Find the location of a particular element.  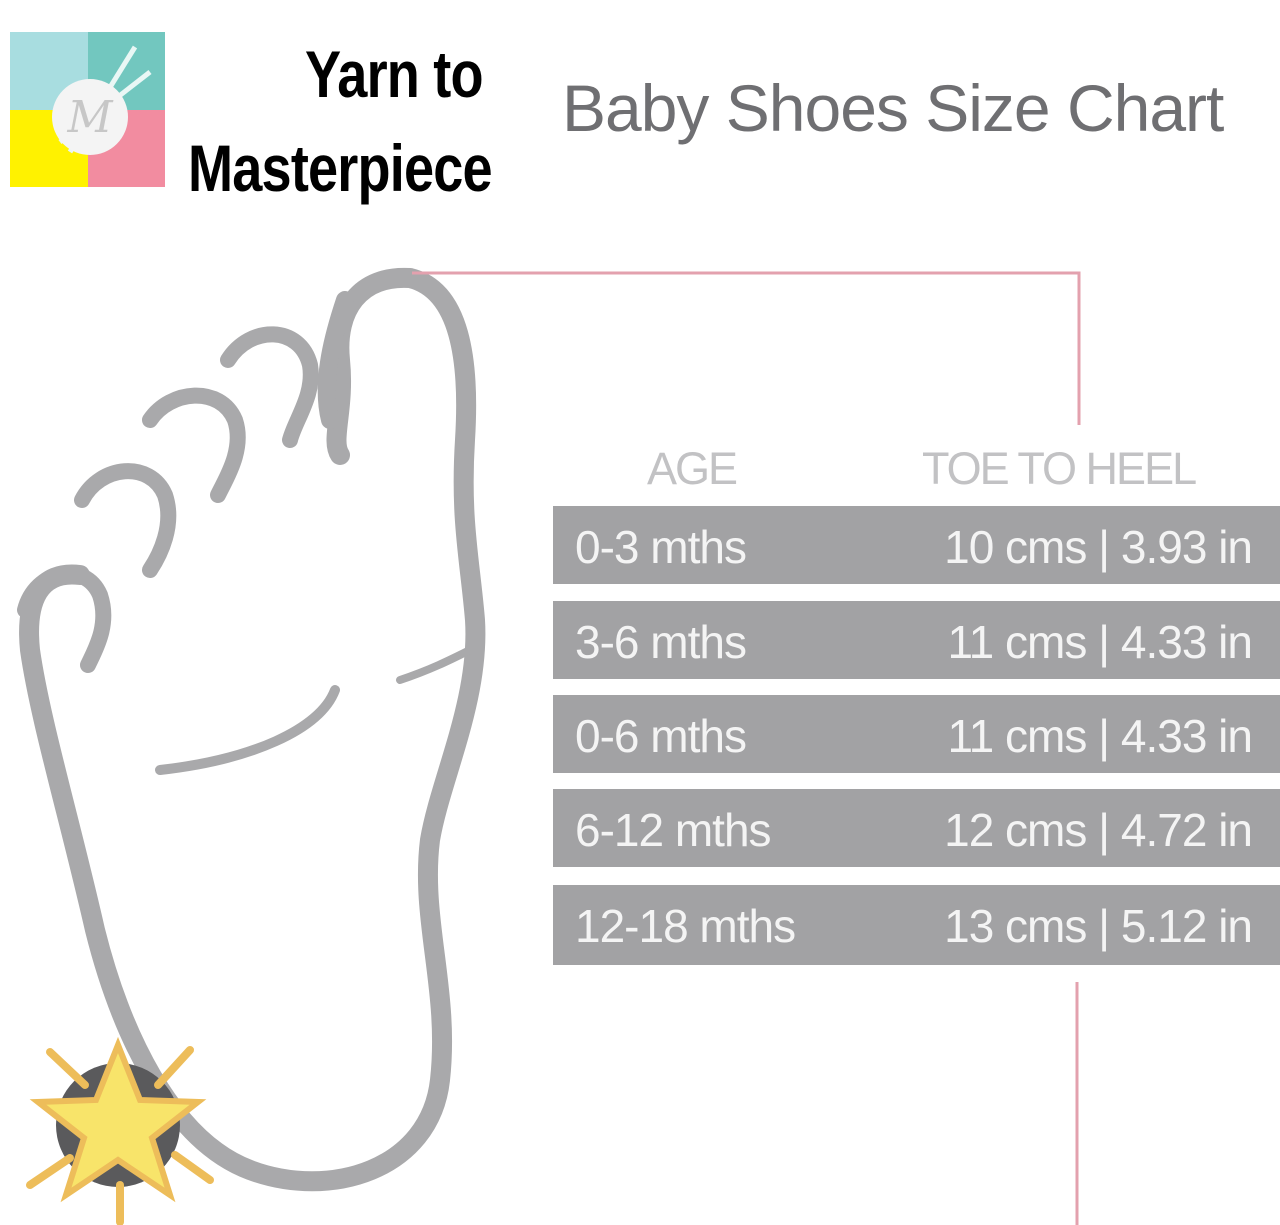

svg-text: M is located at coordinates (89, 117).